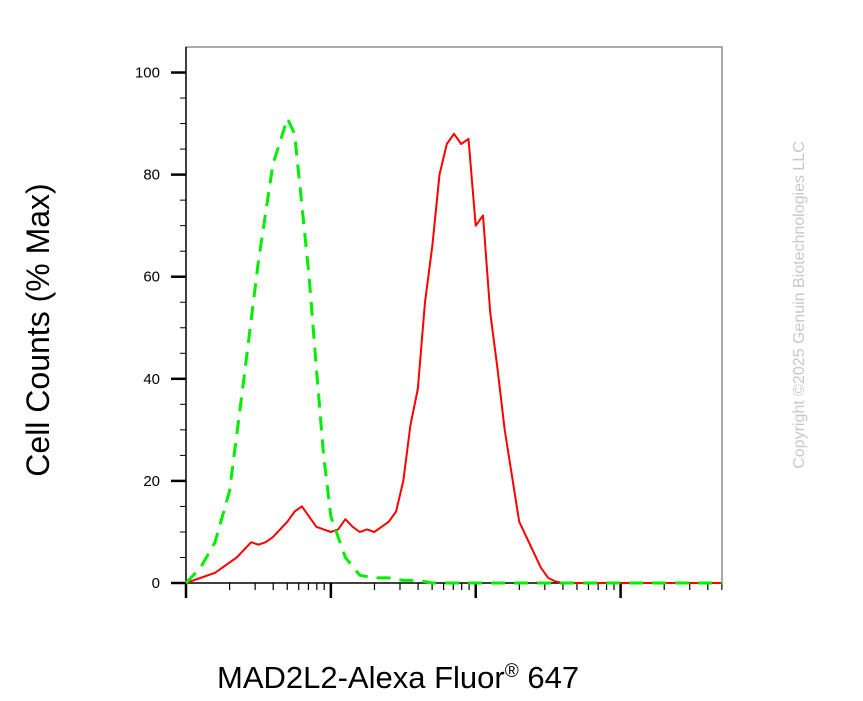 The width and height of the screenshot is (863, 701). What do you see at coordinates (512, 671) in the screenshot?
I see `x-axis-label-superscript: ®` at bounding box center [512, 671].